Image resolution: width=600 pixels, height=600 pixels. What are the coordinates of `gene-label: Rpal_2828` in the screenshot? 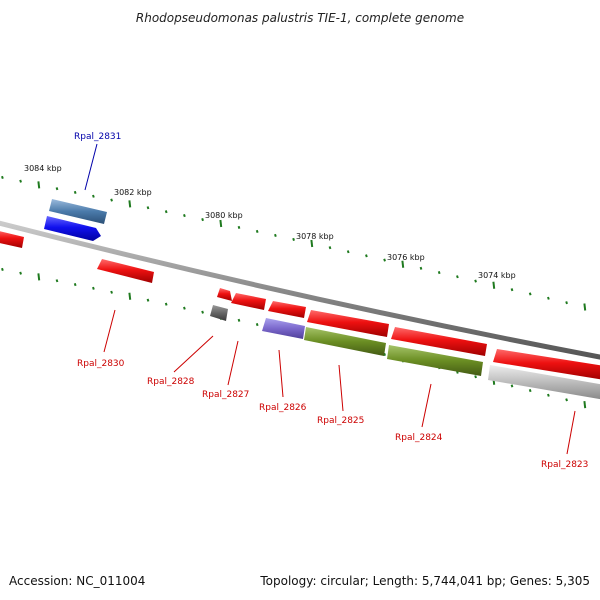 It's located at (171, 382).